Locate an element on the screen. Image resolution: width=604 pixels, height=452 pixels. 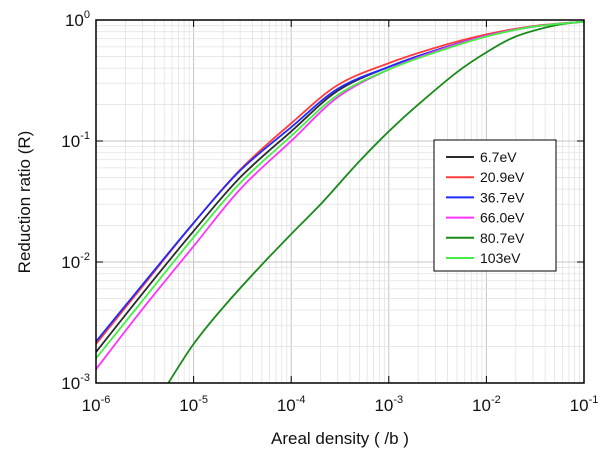
legend-label-5: 103eV is located at coordinates (500, 258).